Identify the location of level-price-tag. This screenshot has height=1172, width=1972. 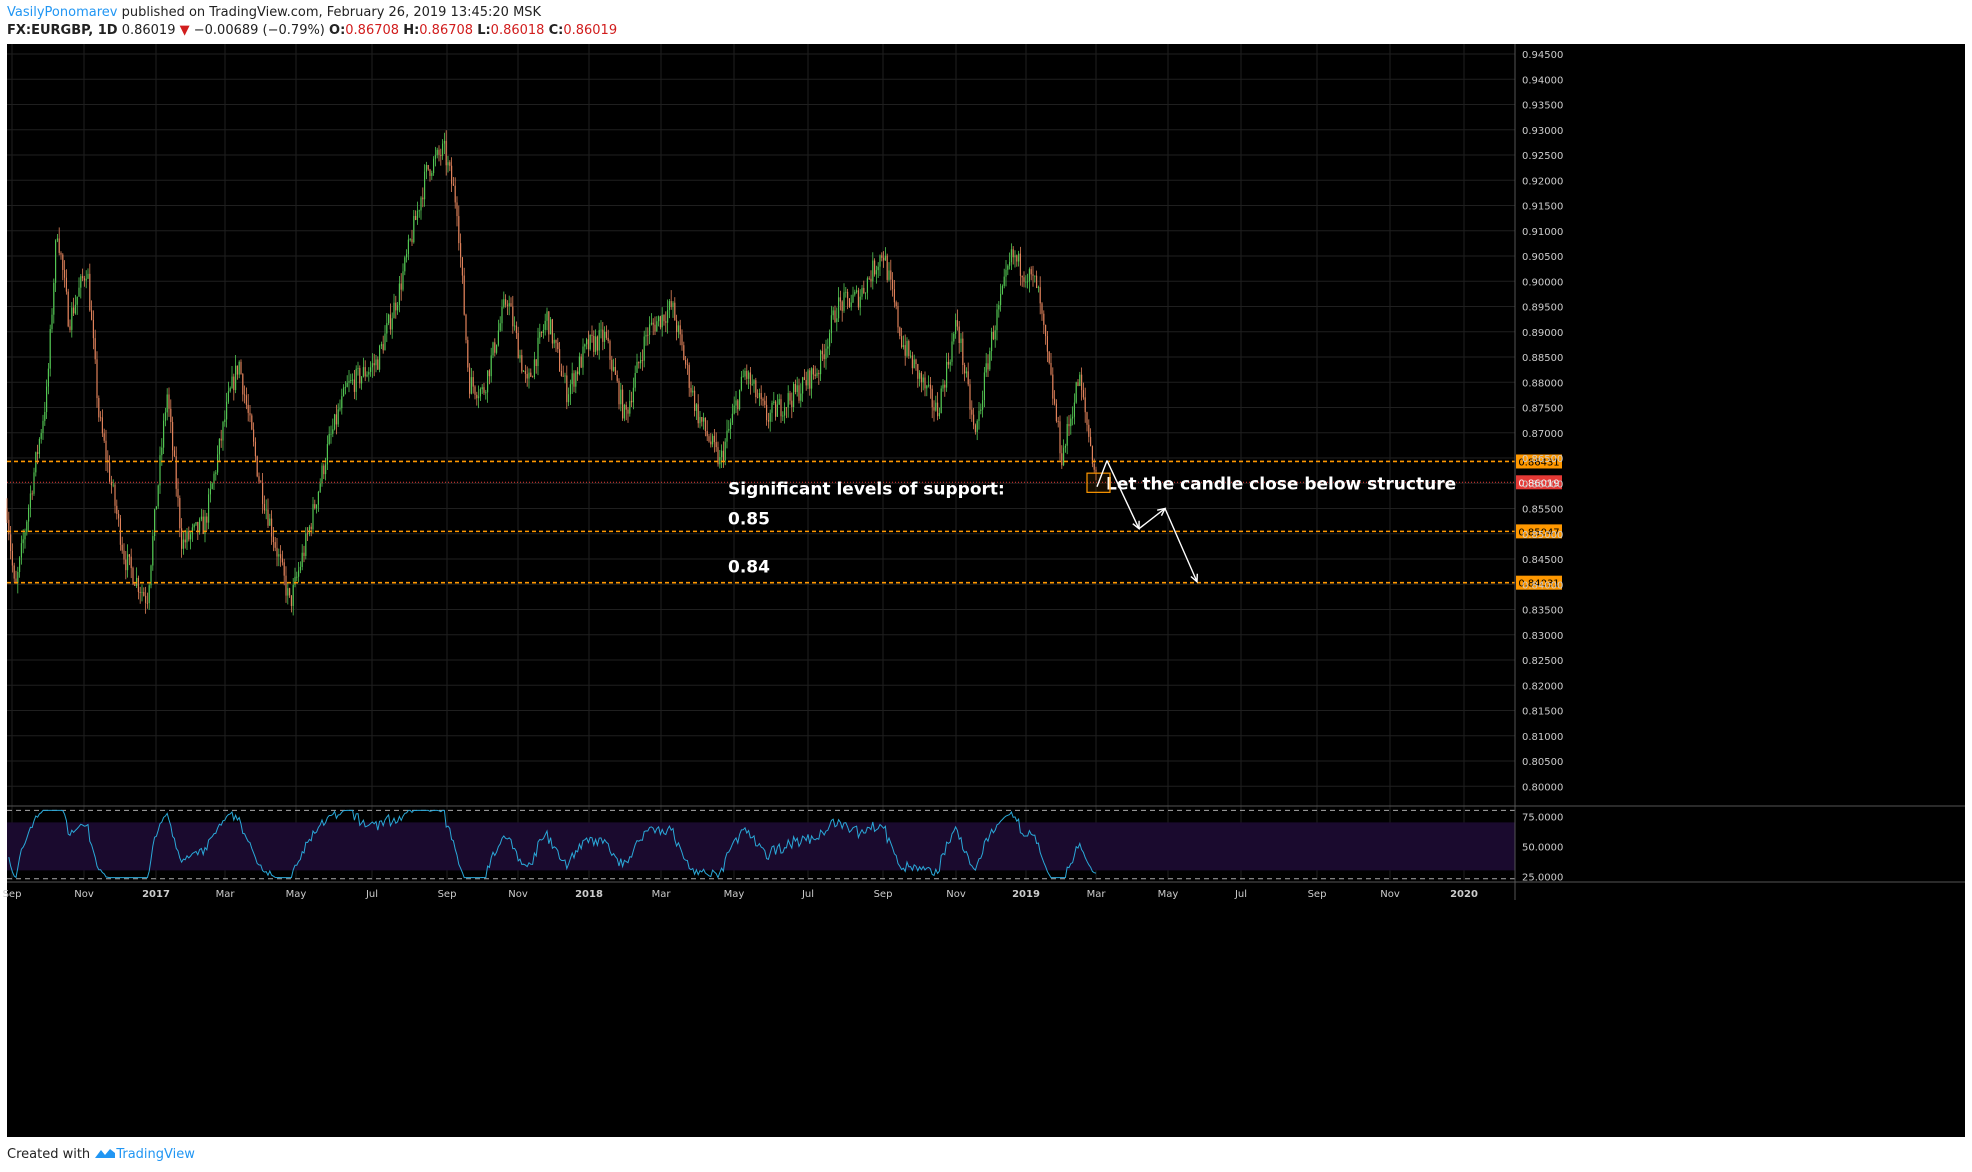
(1539, 531).